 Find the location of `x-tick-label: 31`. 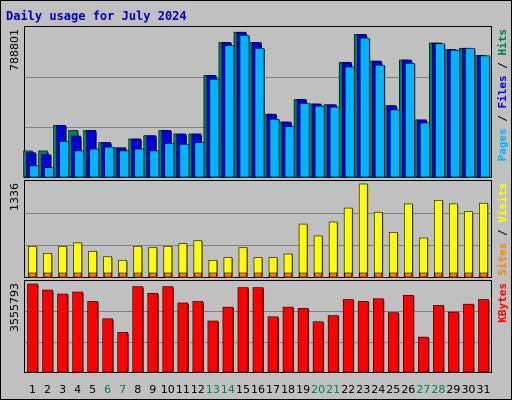

x-tick-label: 31 is located at coordinates (483, 389).